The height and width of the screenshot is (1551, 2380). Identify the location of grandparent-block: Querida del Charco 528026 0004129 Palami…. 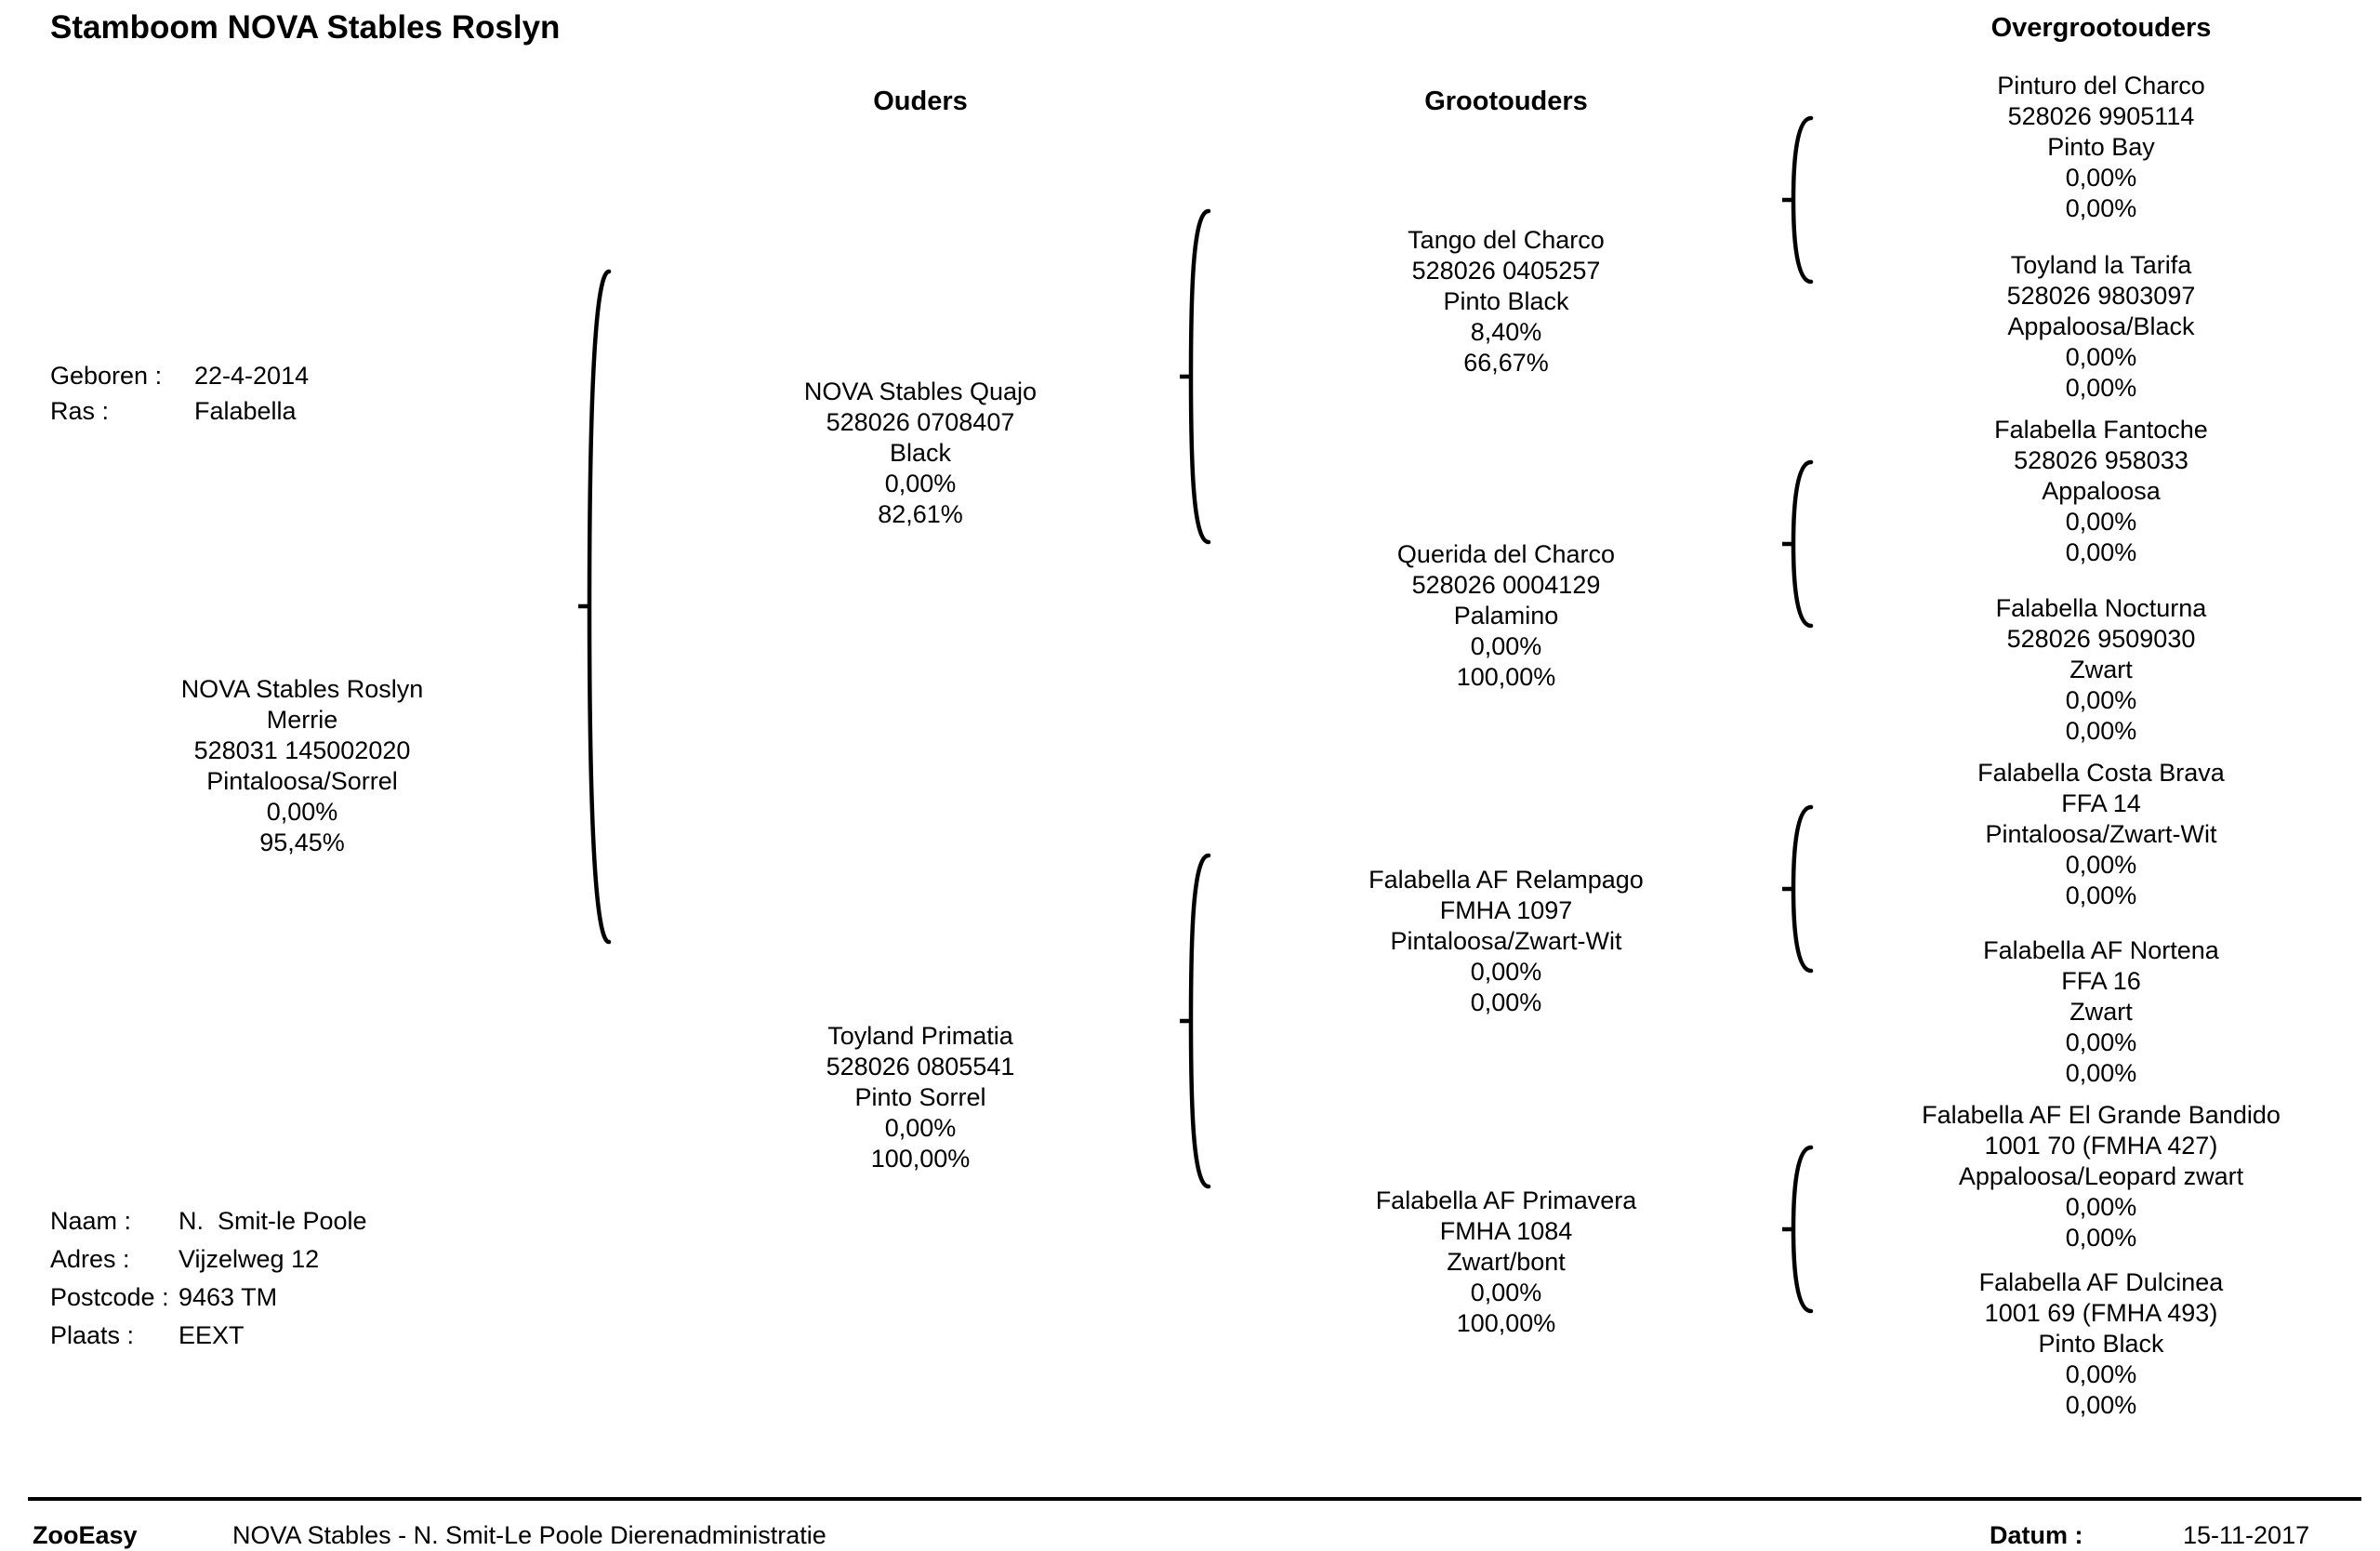
(1506, 616).